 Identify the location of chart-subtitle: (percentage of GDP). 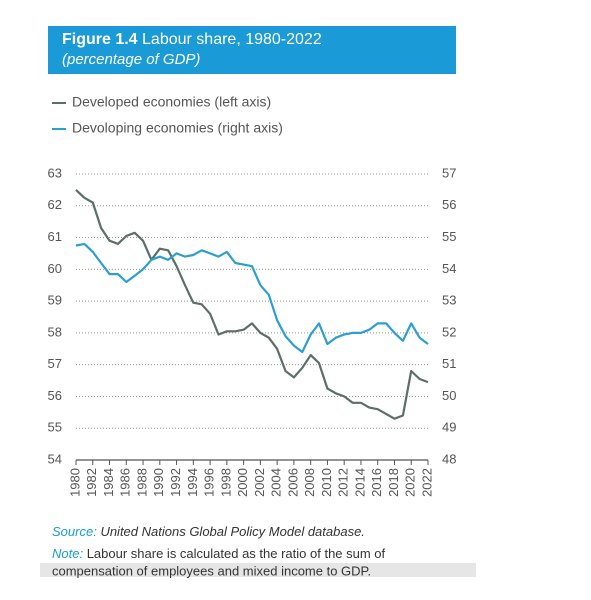
(131, 59).